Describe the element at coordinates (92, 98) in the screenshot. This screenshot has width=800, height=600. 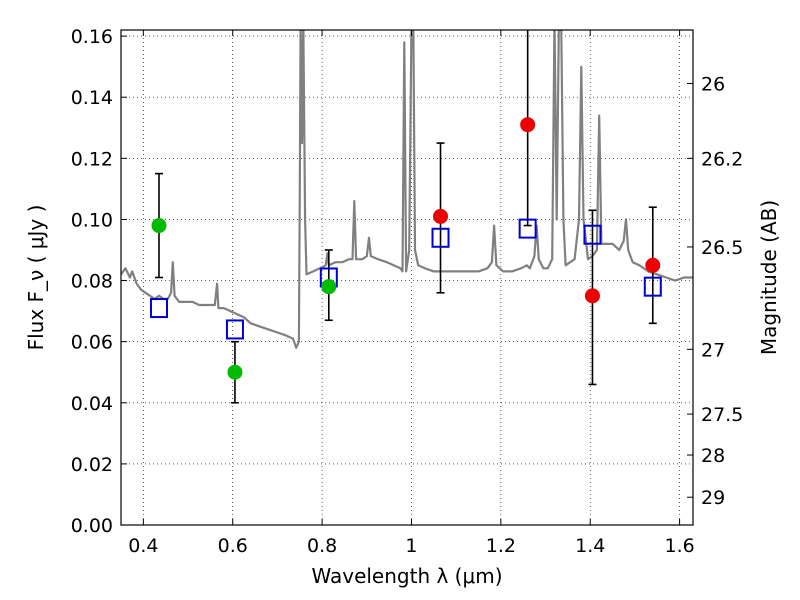
I see `y-tick-label: 0.14` at that location.